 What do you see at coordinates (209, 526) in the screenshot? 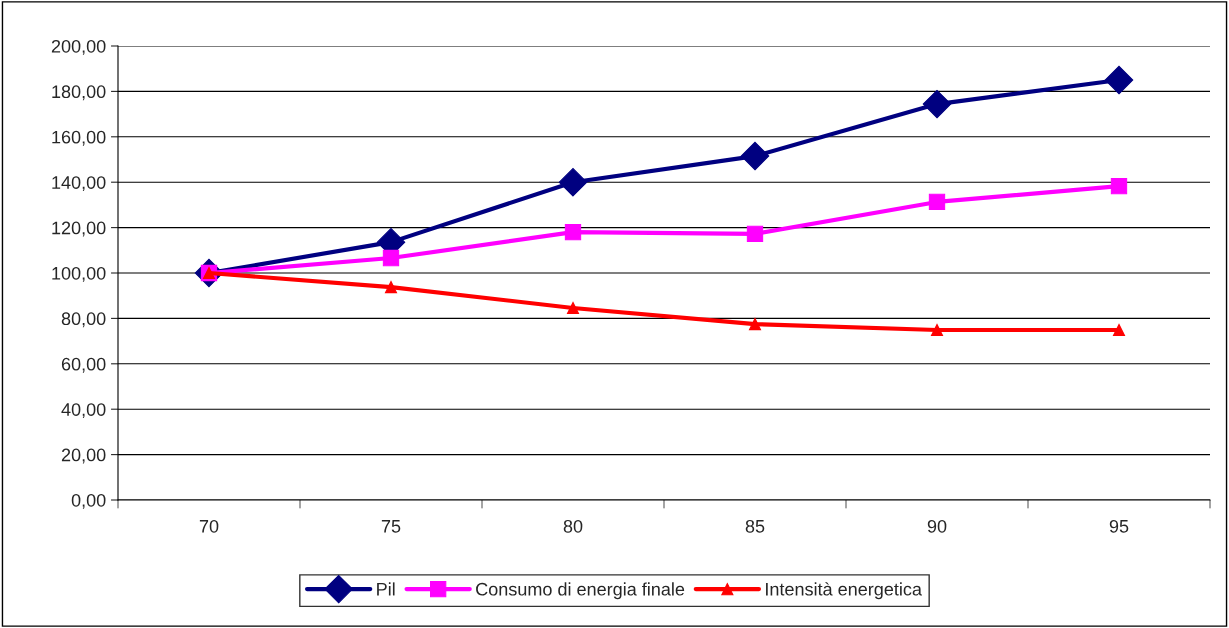
I see `x-tick-label: 70` at bounding box center [209, 526].